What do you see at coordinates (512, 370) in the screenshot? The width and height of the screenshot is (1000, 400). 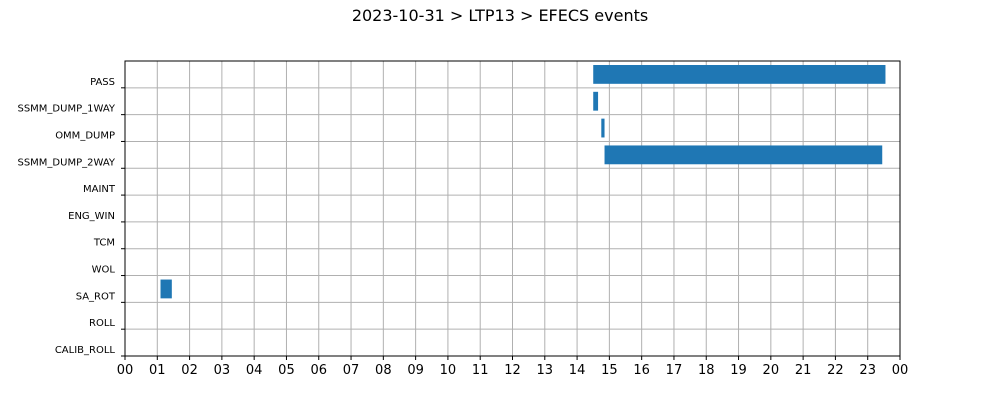 I see `x-tick-label: 12` at bounding box center [512, 370].